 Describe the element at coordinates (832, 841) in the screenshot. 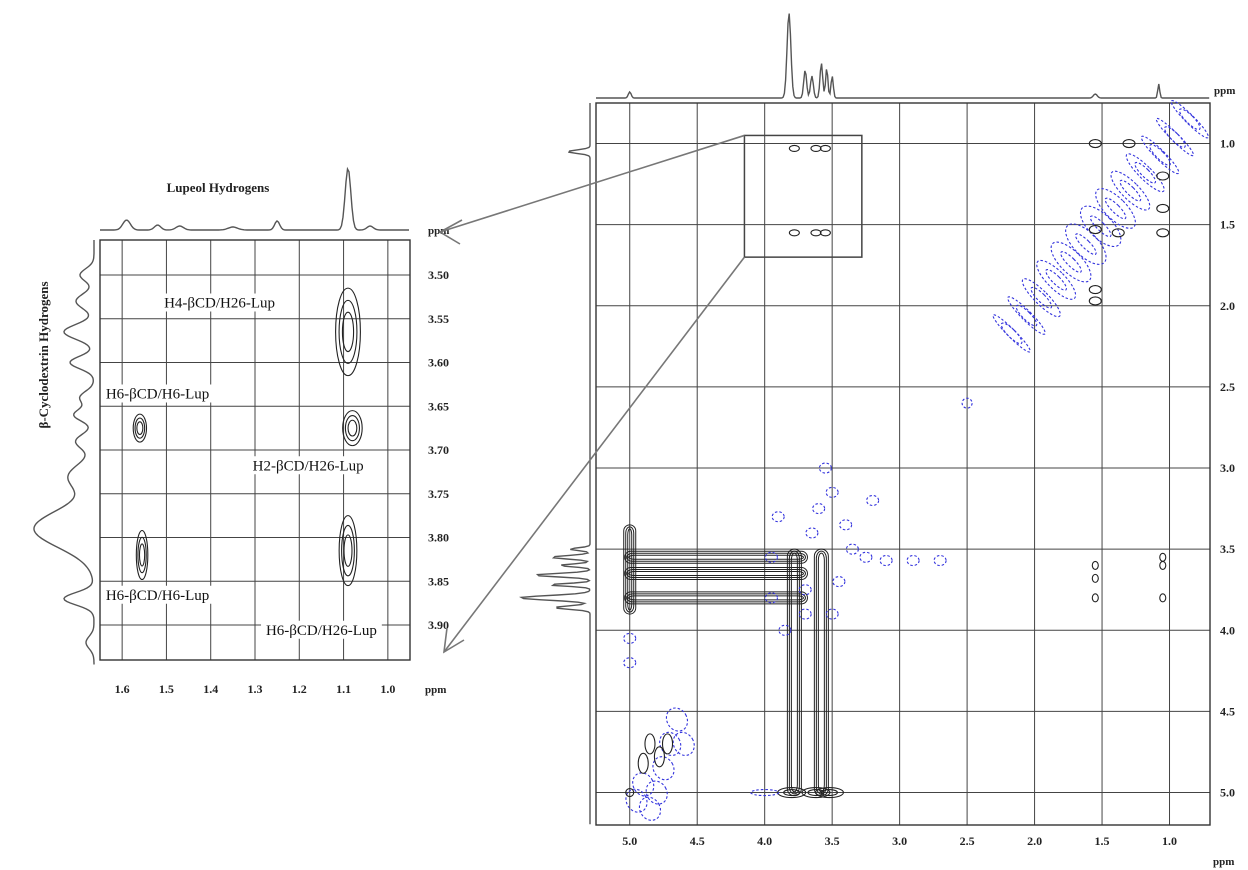

I see `main-x-tick-label: 3.5` at that location.